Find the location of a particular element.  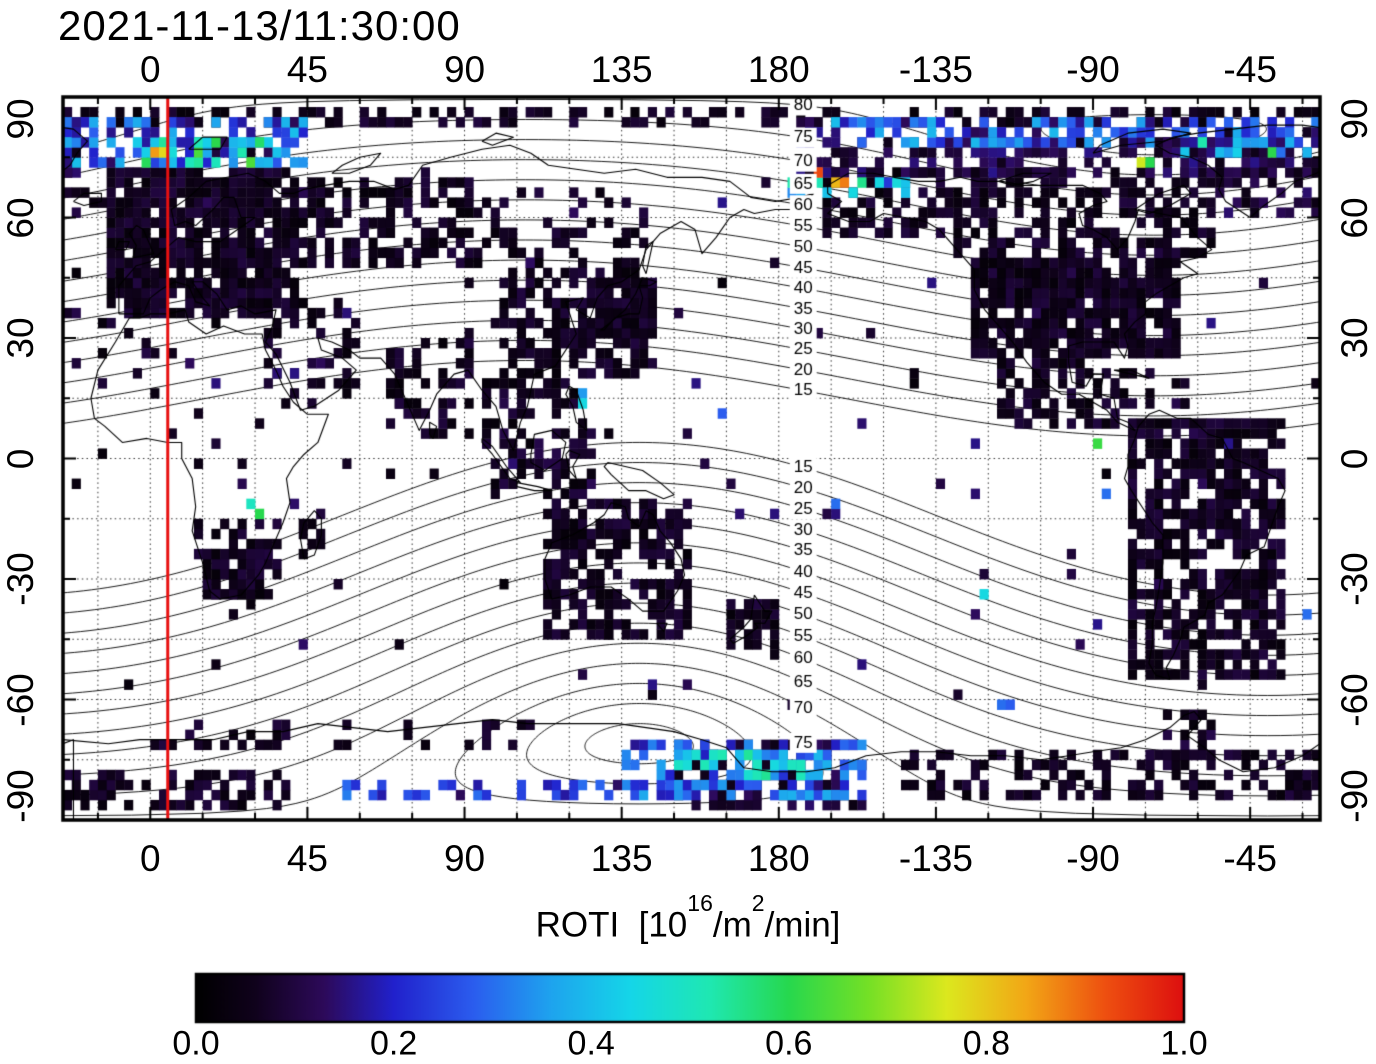

y-tick-right-90: 90 is located at coordinates (1354, 119).